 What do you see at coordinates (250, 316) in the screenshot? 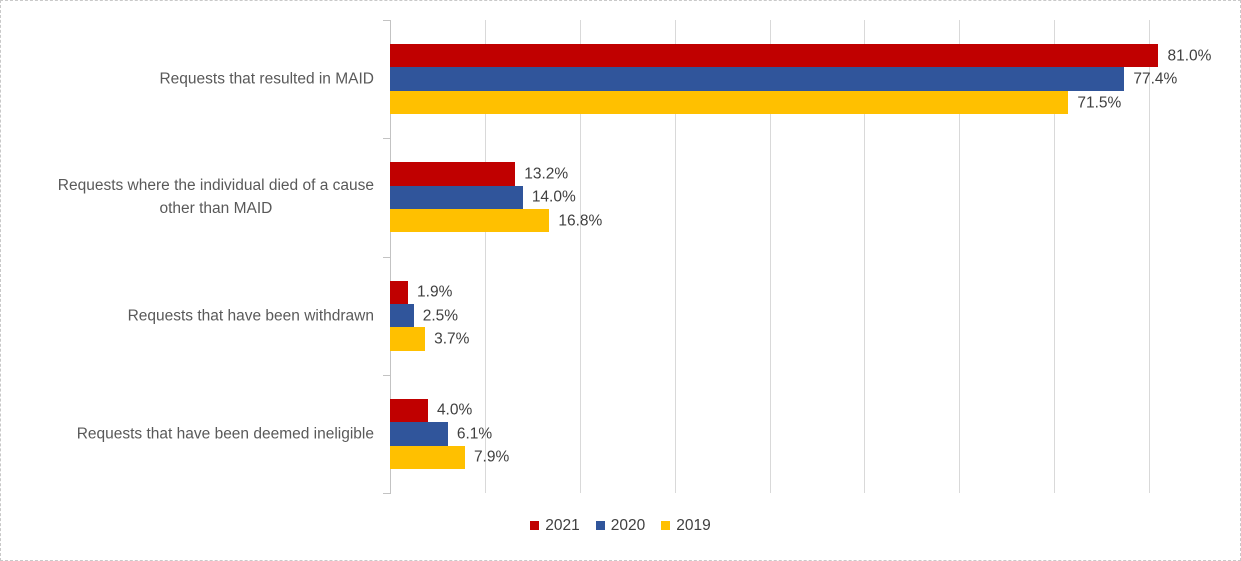
I see `category-label: Requests that have been withdrawn` at bounding box center [250, 316].